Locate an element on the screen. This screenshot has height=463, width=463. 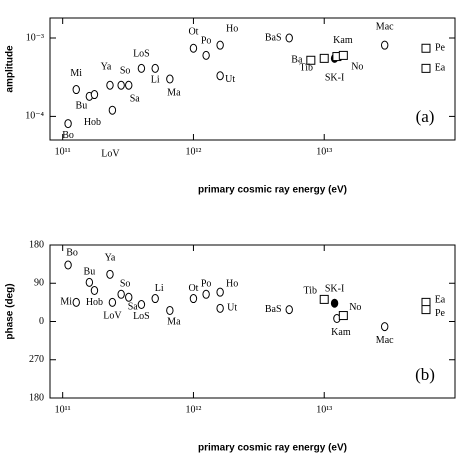
point-label: LoS is located at coordinates (141, 316).